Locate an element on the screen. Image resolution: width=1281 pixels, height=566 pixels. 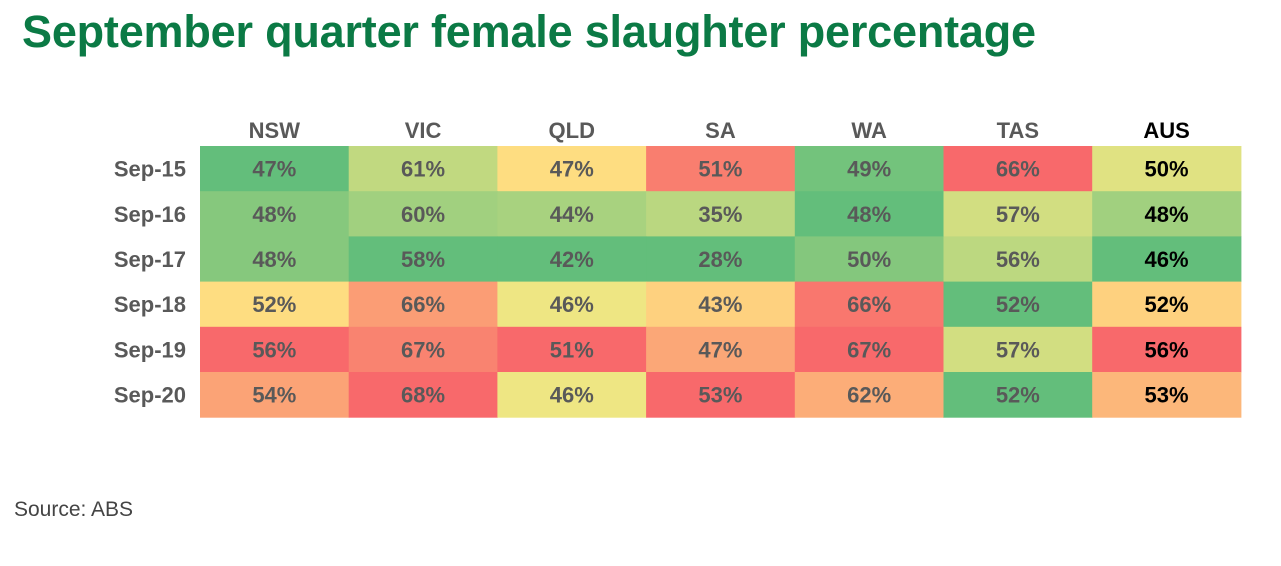
heatmap-cell-sep-15-qld is located at coordinates (572, 169).